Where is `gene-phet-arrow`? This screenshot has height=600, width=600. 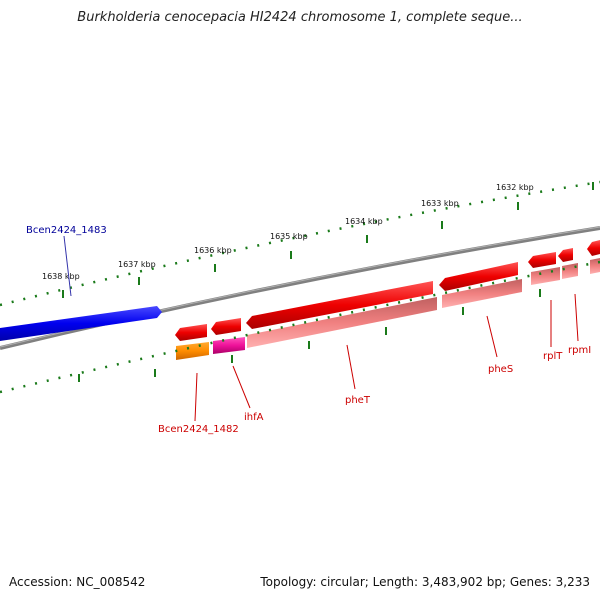
gene-phet-arrow is located at coordinates (339, 305).